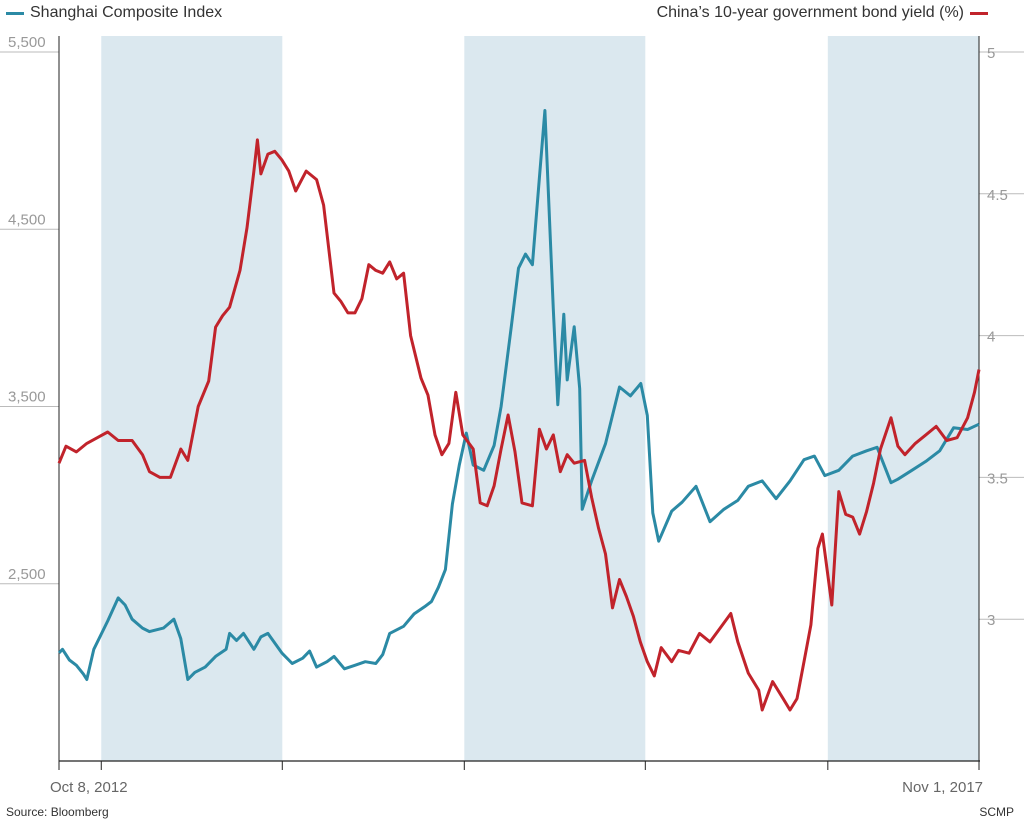  I want to click on x-end-label: Nov 1, 2017, so click(942, 787).